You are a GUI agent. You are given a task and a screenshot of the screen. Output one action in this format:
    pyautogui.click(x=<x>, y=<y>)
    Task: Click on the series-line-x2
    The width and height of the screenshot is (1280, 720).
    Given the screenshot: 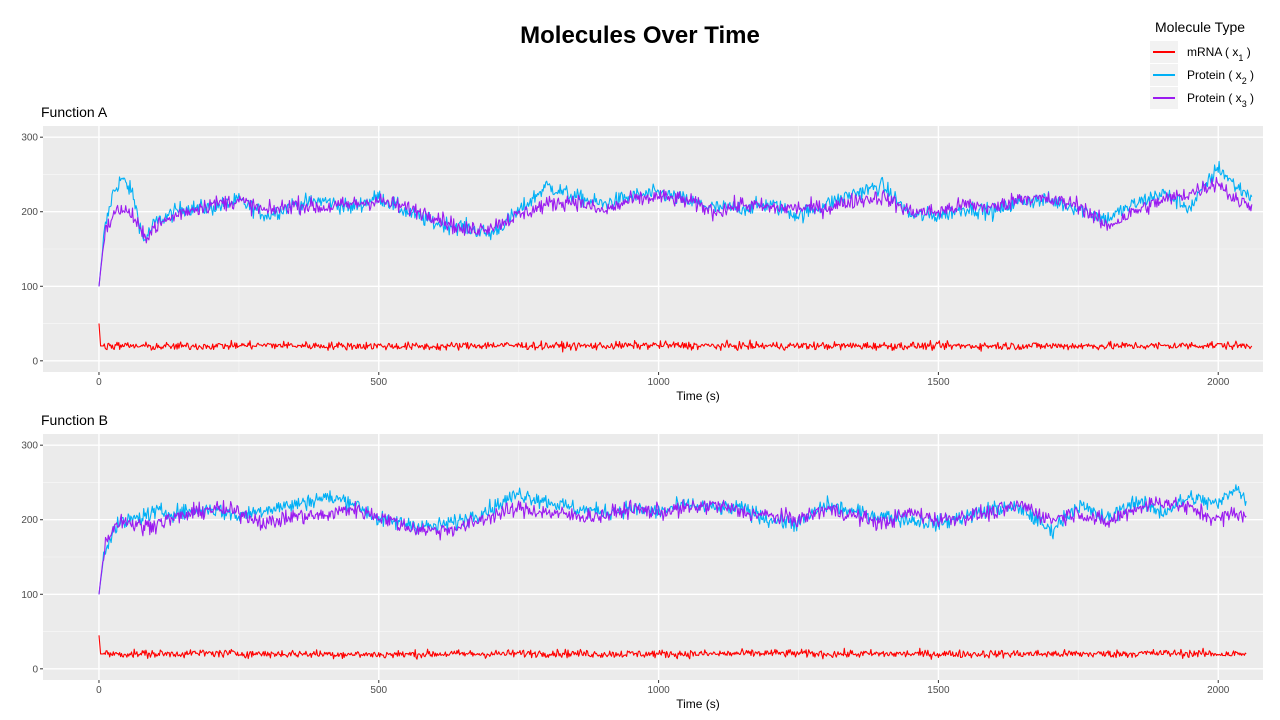 What is the action you would take?
    pyautogui.click(x=672, y=539)
    